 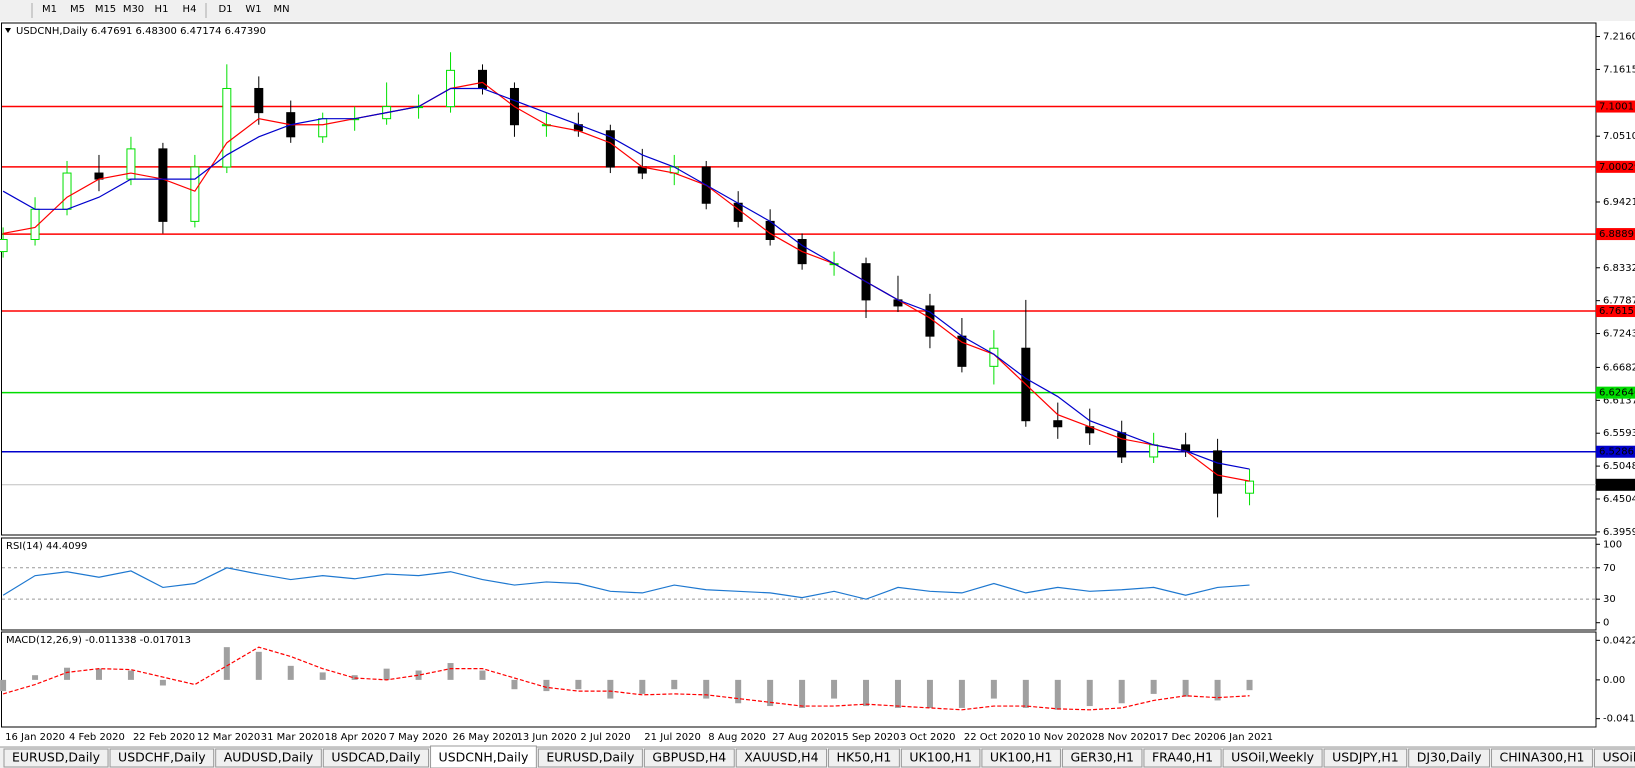 What do you see at coordinates (46, 546) in the screenshot?
I see `indicator-title: RSI(14) 44.4099` at bounding box center [46, 546].